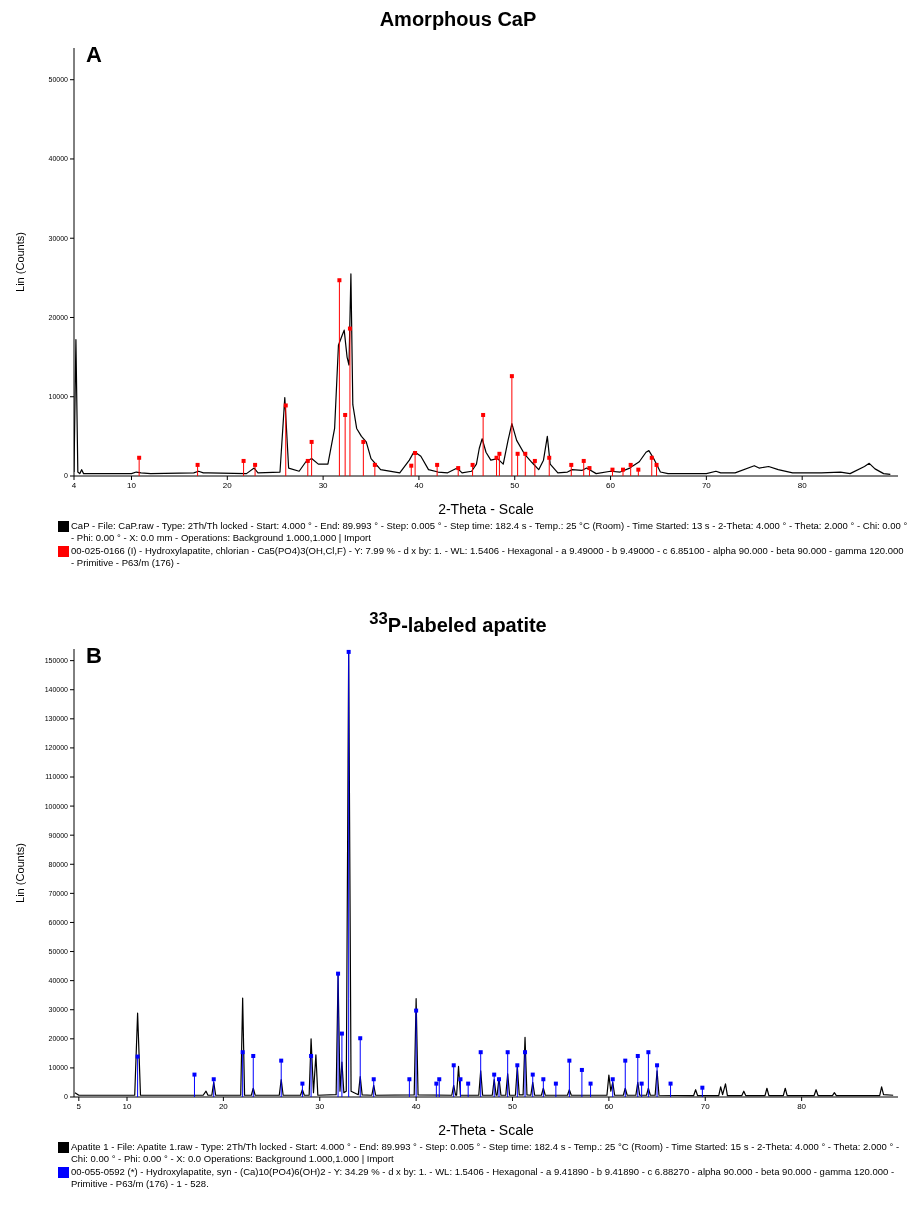  Describe the element at coordinates (486, 1153) in the screenshot. I see `legend-label: Apatite 1 - File: Apatite 1.raw - Type: 2Th/Th locked - Start: 4.000 ° - End: 89.993 ° - Step: 0.005 ° - Step time: 182.4 s - Temp.: 25 °C (Room) - Time Started: 15 s - 2-Theta: 4.000 ° - Theta: 2.000 ° - Chi: 0.00 ° - Phi: 0.00 ° - X: 0.0 Operations: Background 1.000,1.000 | Import` at that location.